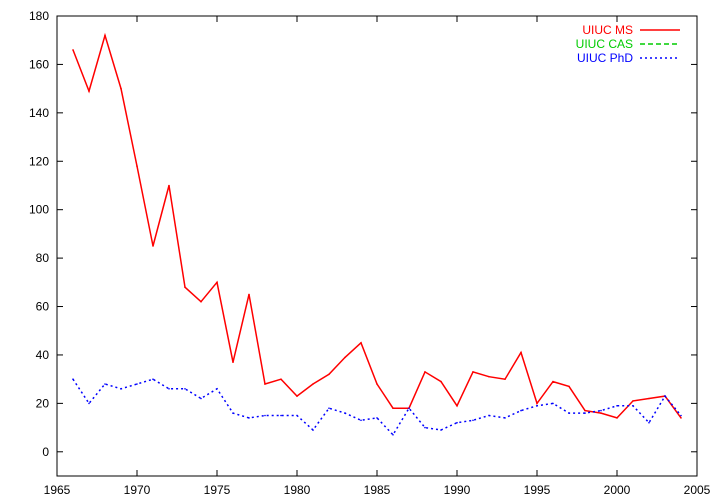  I want to click on x-tick-label: 1970, so click(137, 490).